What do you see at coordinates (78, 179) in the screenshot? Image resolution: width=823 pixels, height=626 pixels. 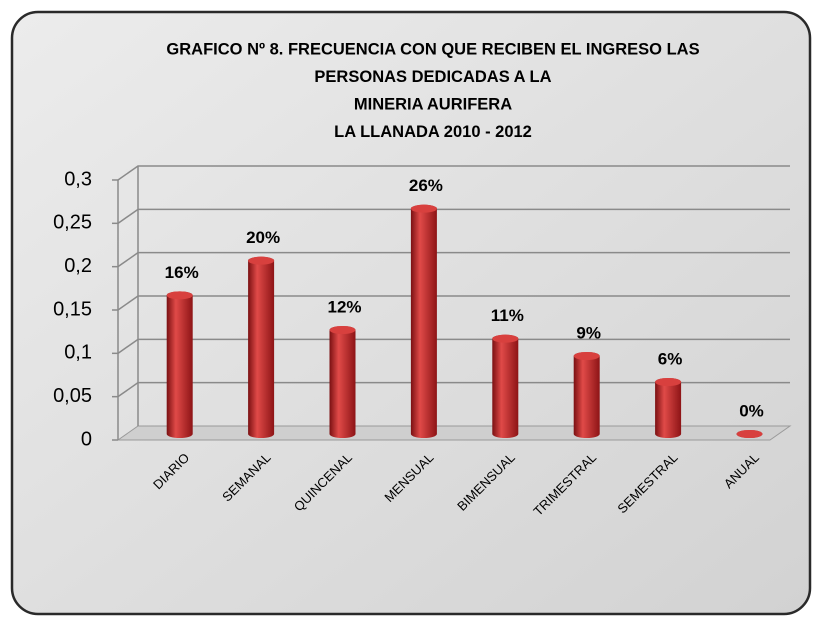 I see `y-tick-label: 0,3` at bounding box center [78, 179].